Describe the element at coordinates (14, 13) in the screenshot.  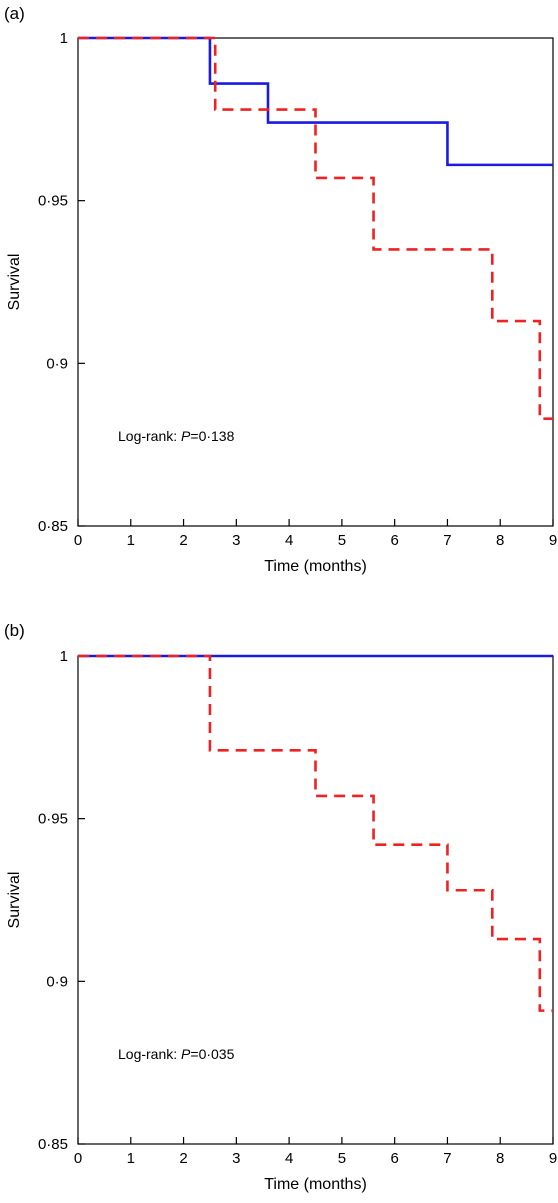
I see `panel-label-a: (a)` at that location.